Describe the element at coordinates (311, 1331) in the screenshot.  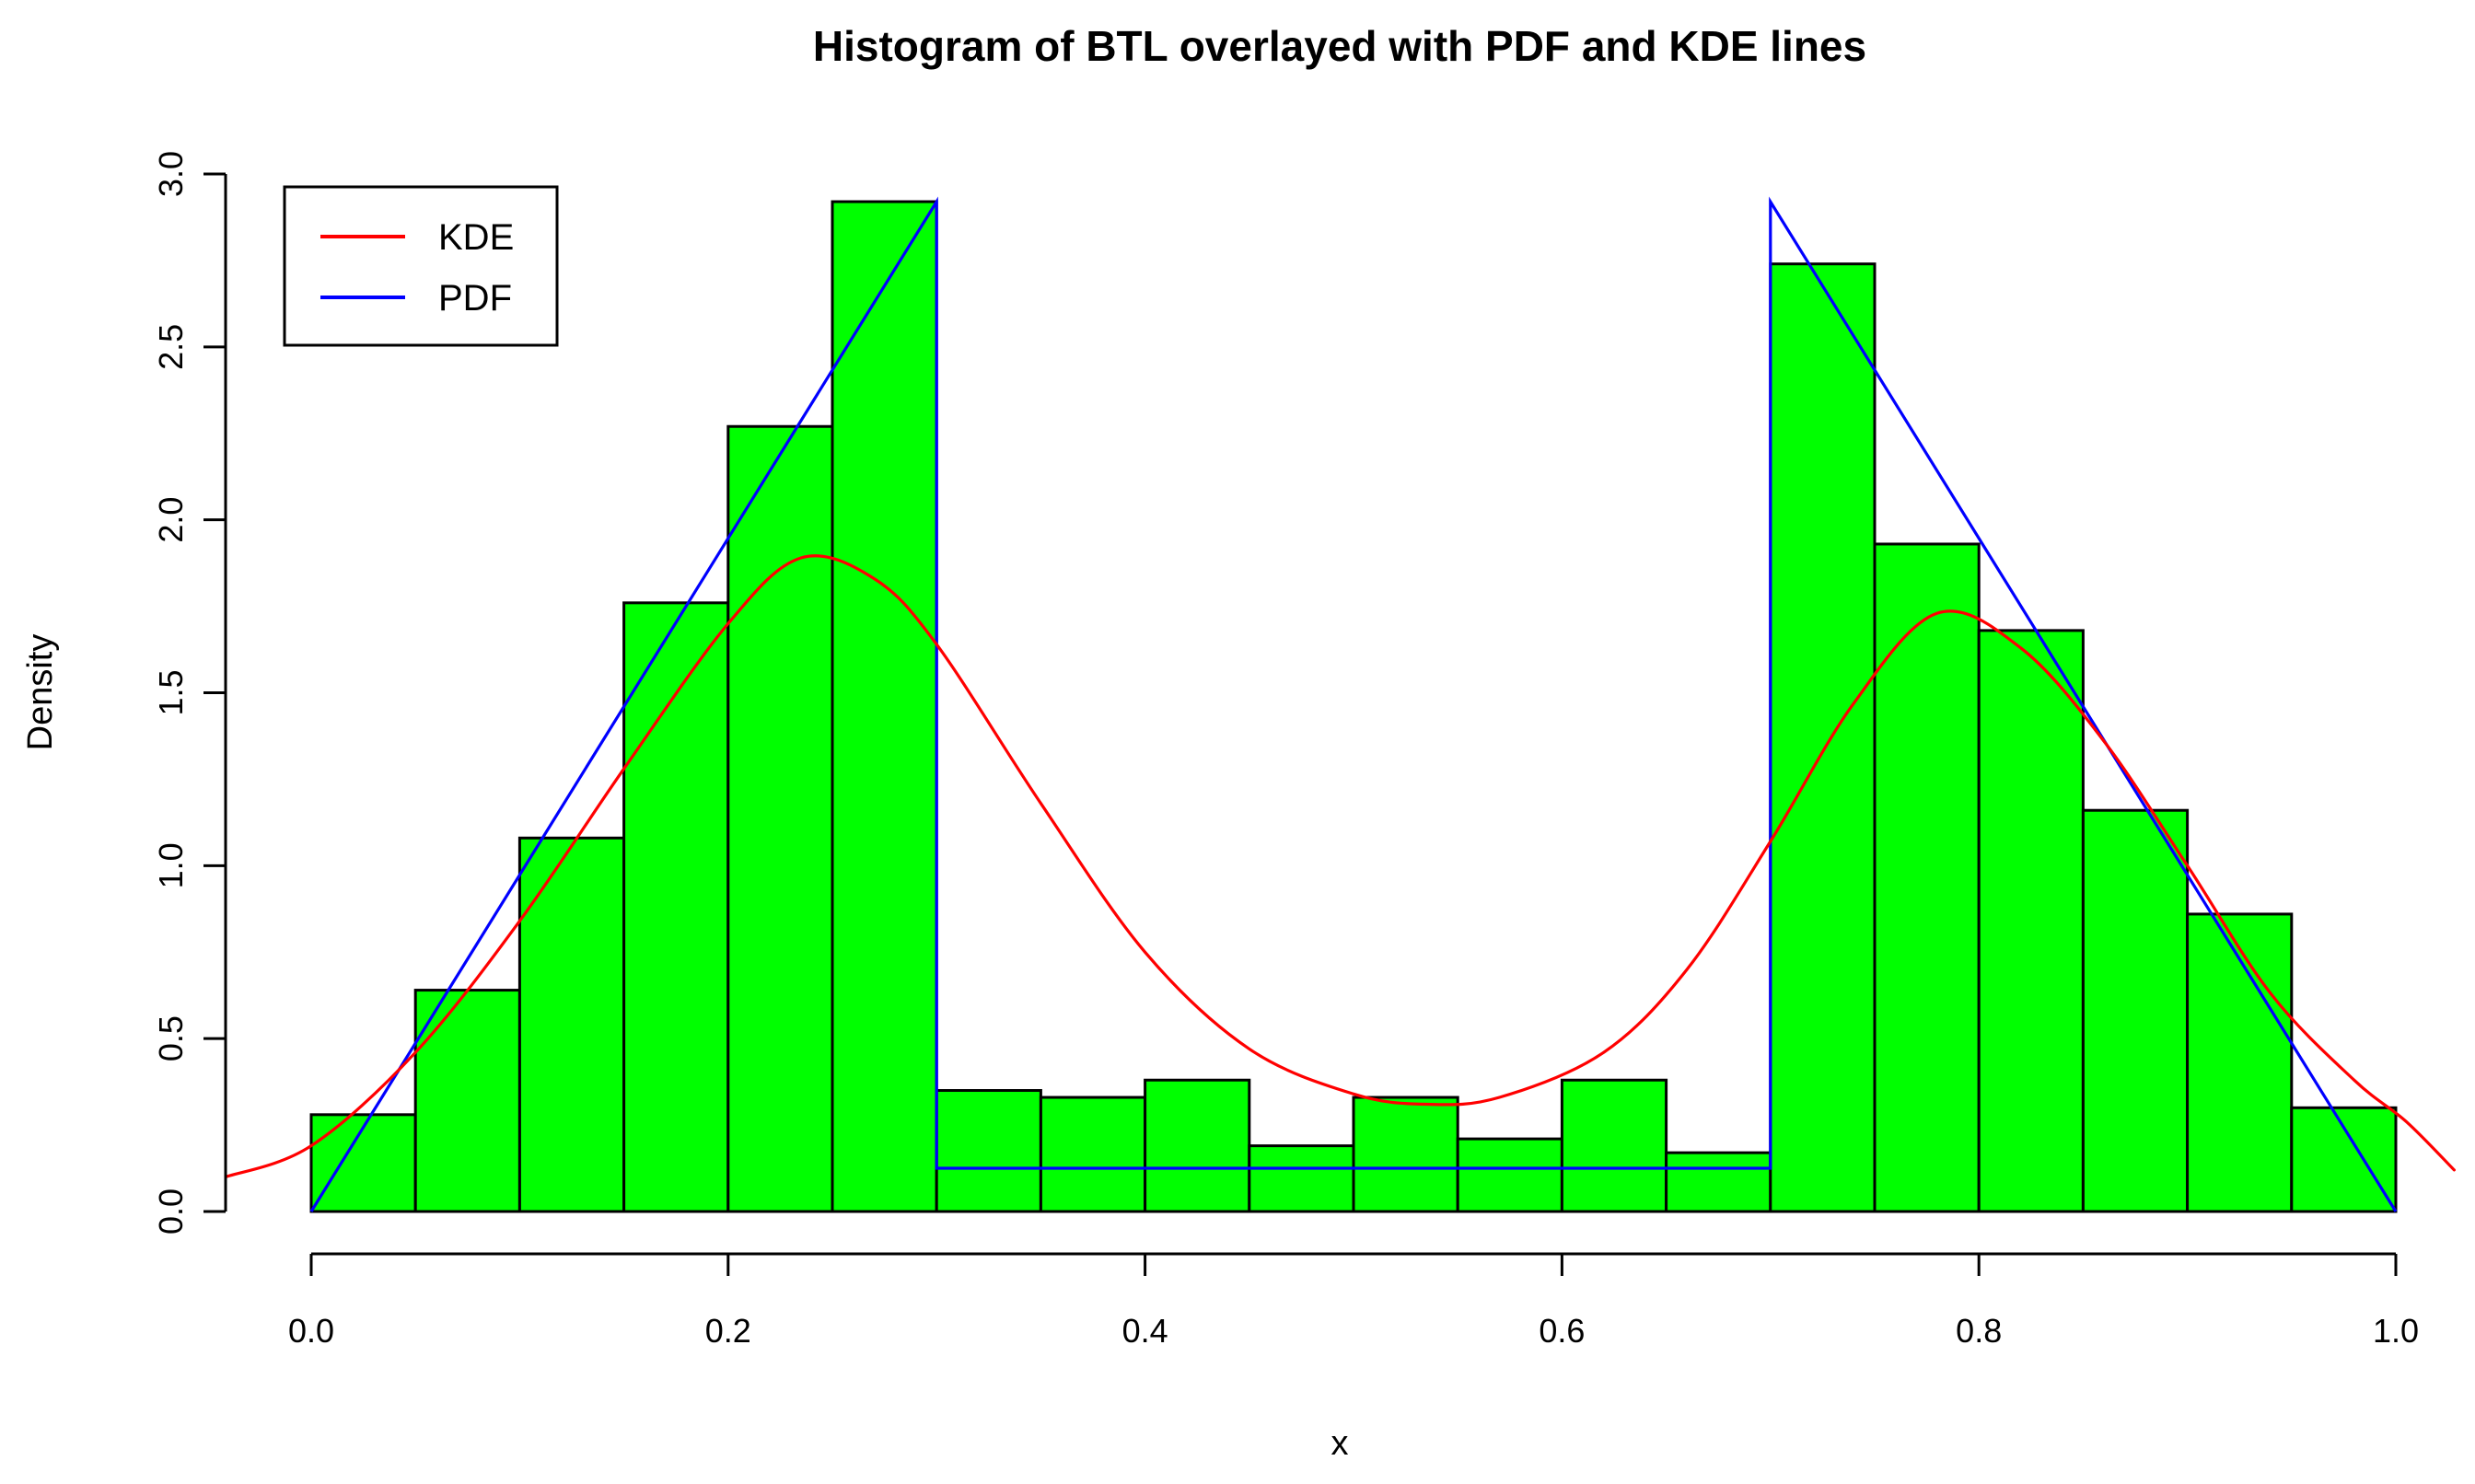
I see `x-tick-label: 0.0` at that location.